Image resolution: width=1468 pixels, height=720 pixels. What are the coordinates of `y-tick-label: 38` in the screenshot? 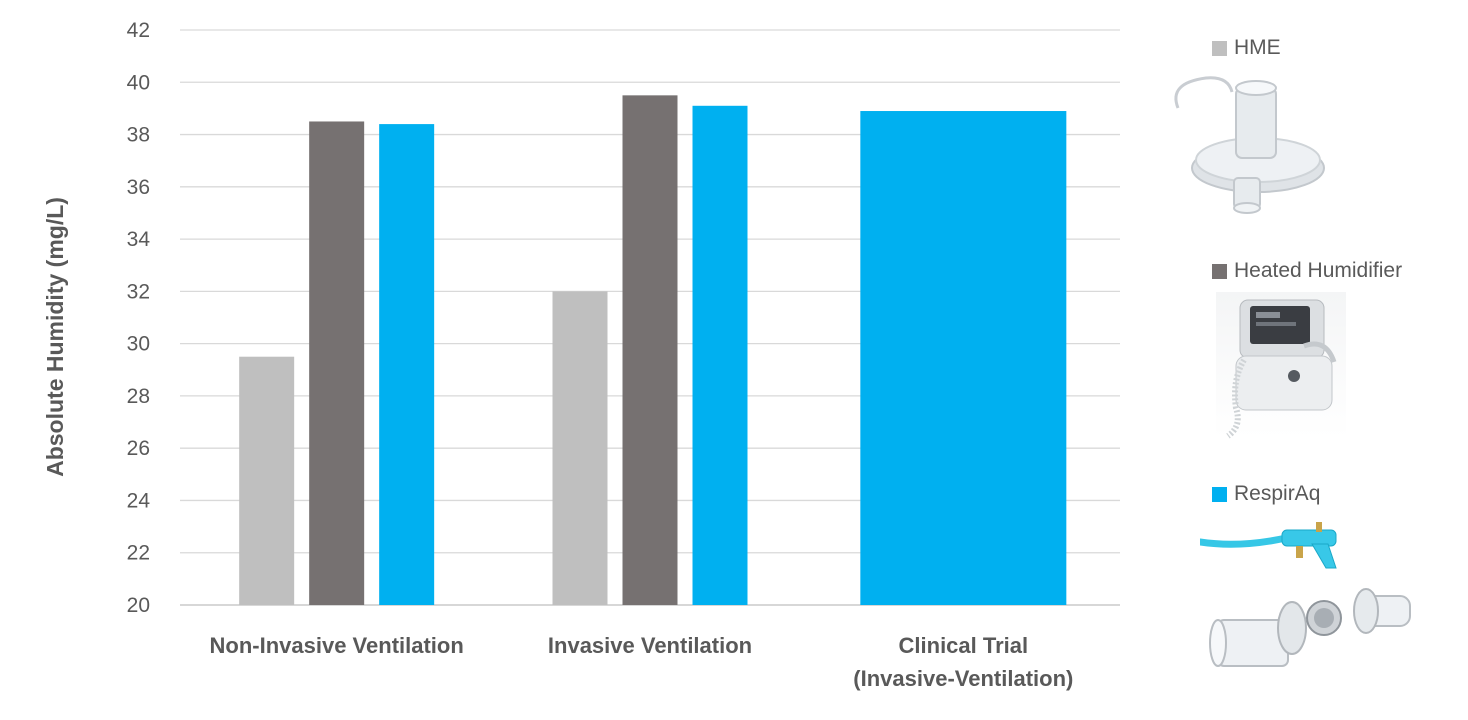 It's located at (138, 135).